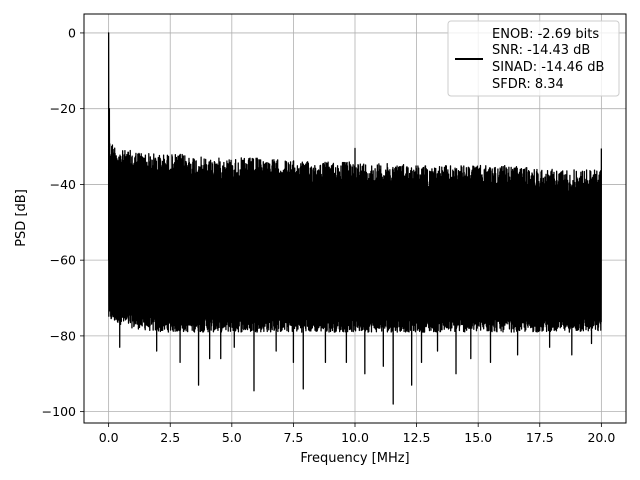 The height and width of the screenshot is (480, 640). Describe the element at coordinates (601, 437) in the screenshot. I see `x-tick-label: 20.0` at that location.